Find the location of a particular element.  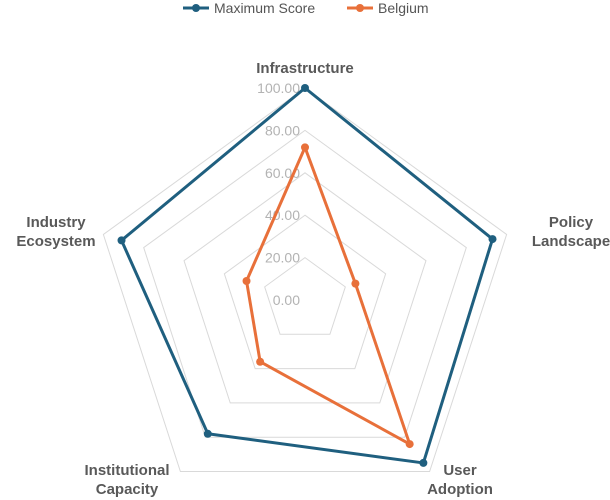

tick-label: 100.00 is located at coordinates (278, 88).